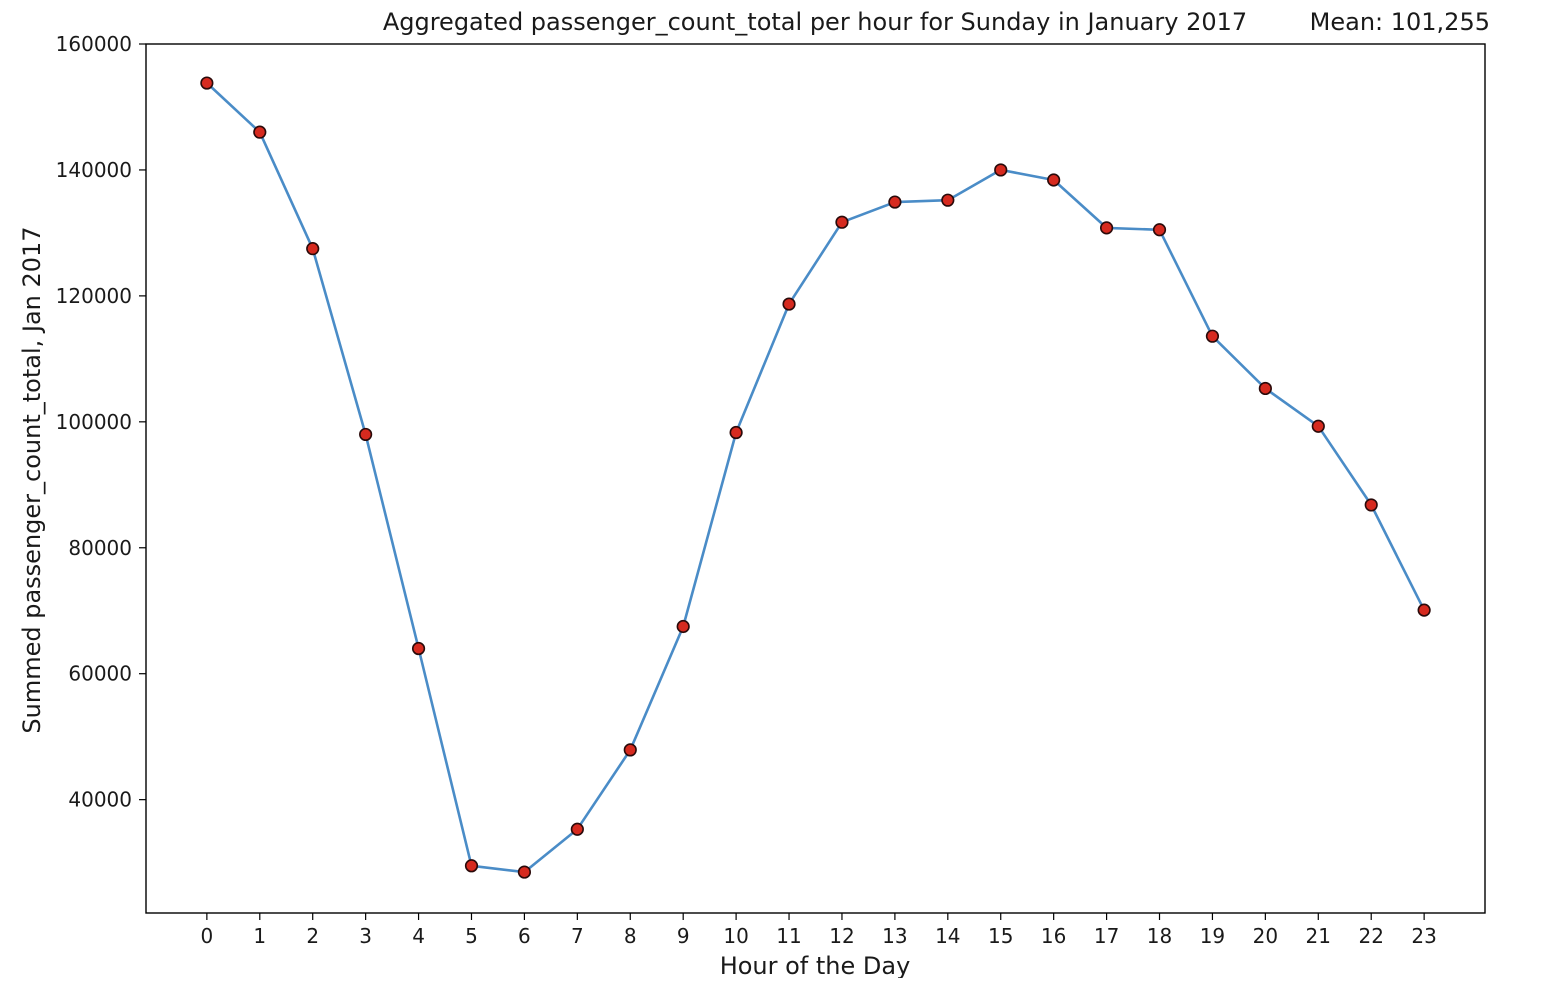 The width and height of the screenshot is (1566, 982). I want to click on x-tick-label: 4, so click(418, 936).